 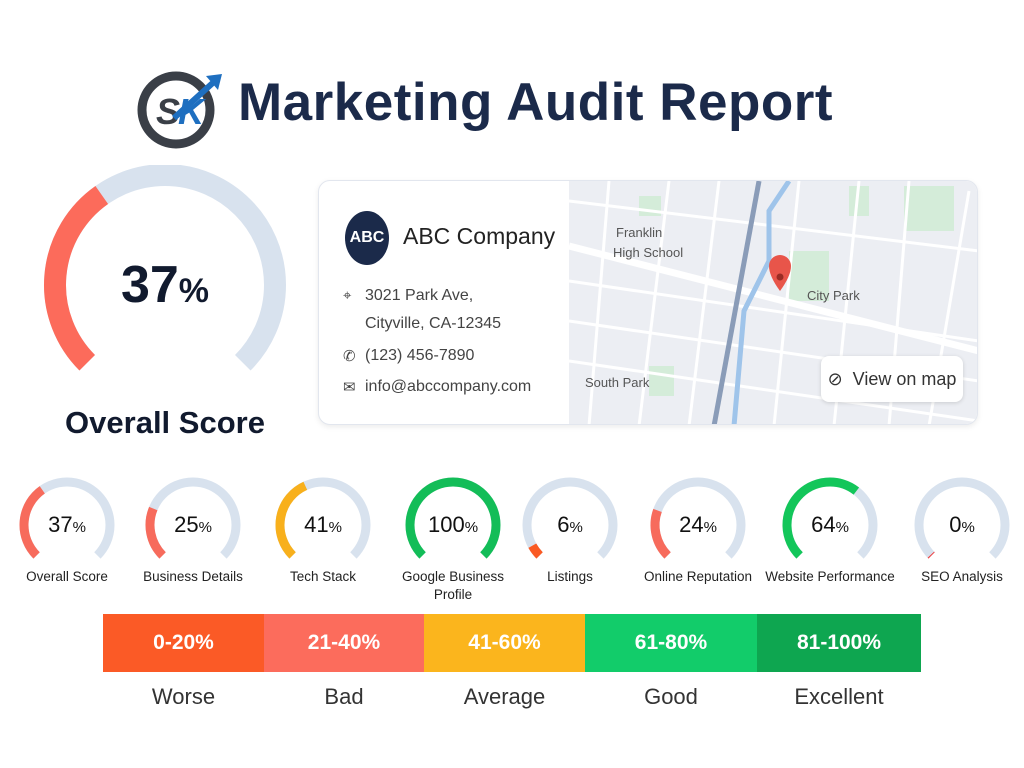 What do you see at coordinates (323, 576) in the screenshot?
I see `gauge-label: Tech Stack` at bounding box center [323, 576].